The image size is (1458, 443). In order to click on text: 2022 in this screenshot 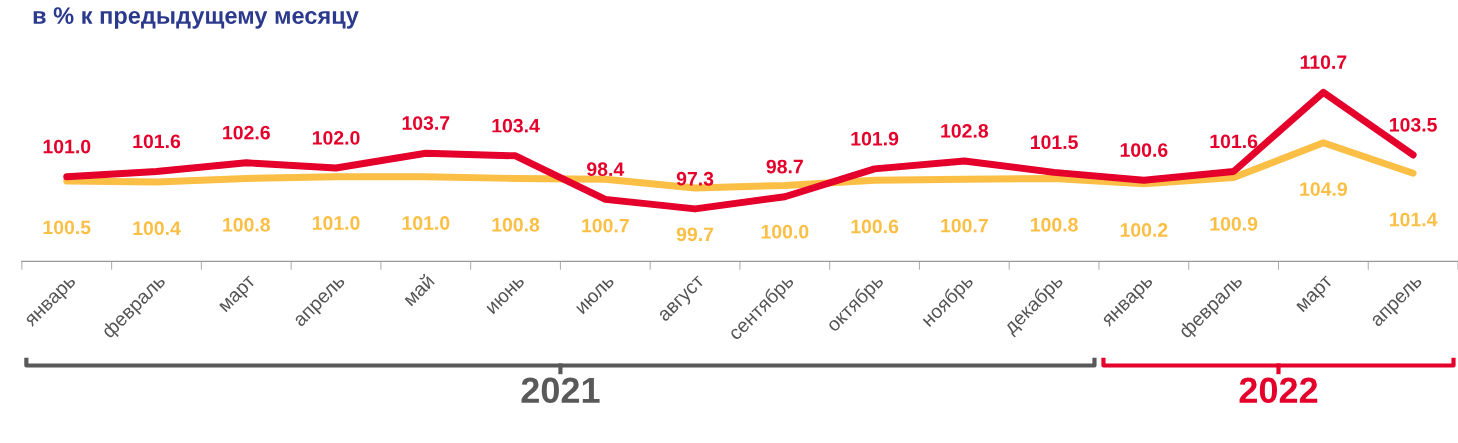, I will do `click(1278, 390)`.